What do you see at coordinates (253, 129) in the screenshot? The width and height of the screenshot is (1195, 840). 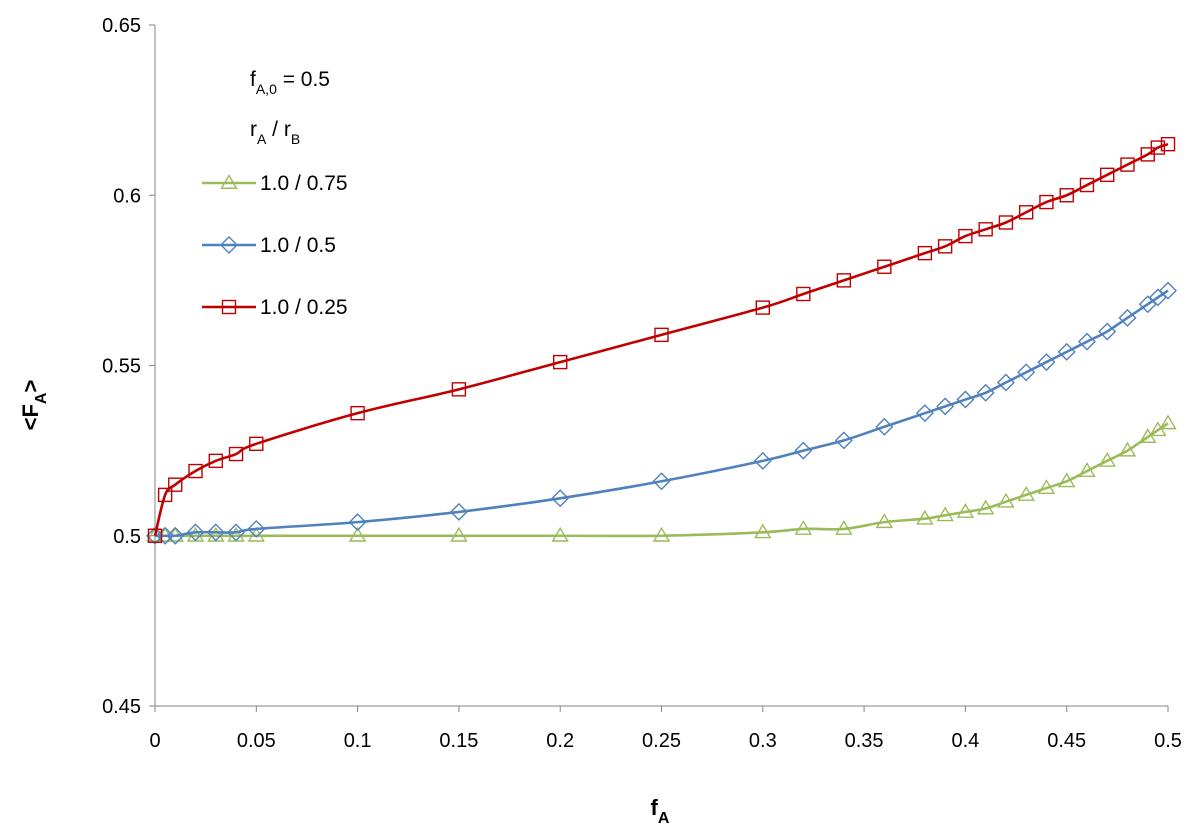 I see `annotation-main: r` at bounding box center [253, 129].